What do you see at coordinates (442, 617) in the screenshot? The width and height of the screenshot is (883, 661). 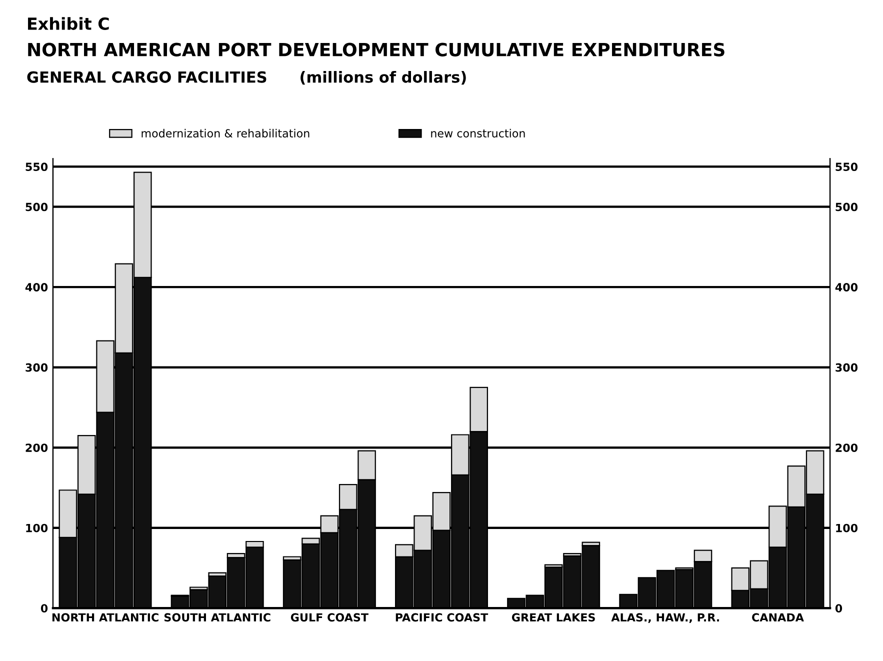 I see `x-tick-label: PACIFIC COAST` at bounding box center [442, 617].